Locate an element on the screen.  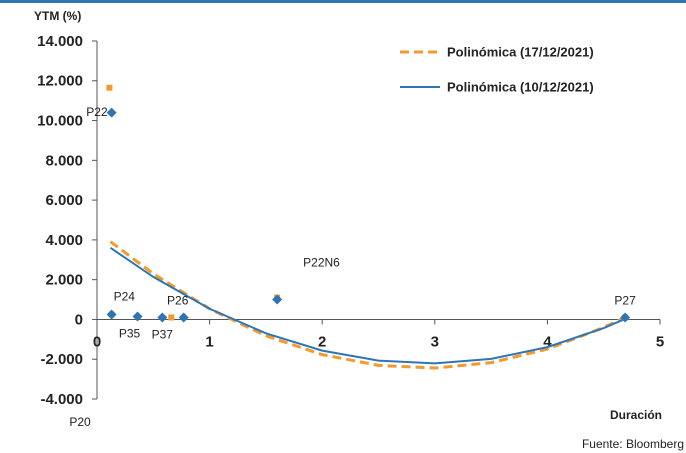
legend-label: Polinómica (17/12/2021) is located at coordinates (520, 51).